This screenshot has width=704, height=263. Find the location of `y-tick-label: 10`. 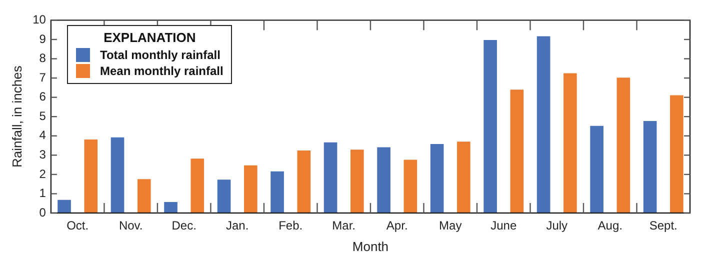

y-tick-label: 10 is located at coordinates (39, 19).